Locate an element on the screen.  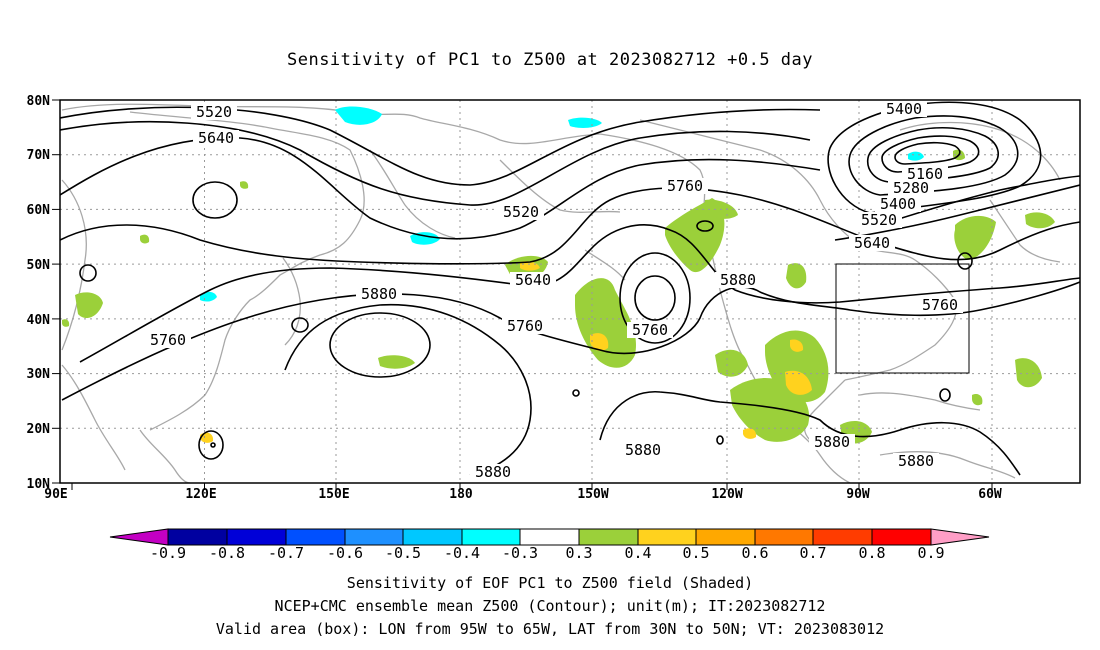
colorbar-label: -0.4 is located at coordinates (462, 553).